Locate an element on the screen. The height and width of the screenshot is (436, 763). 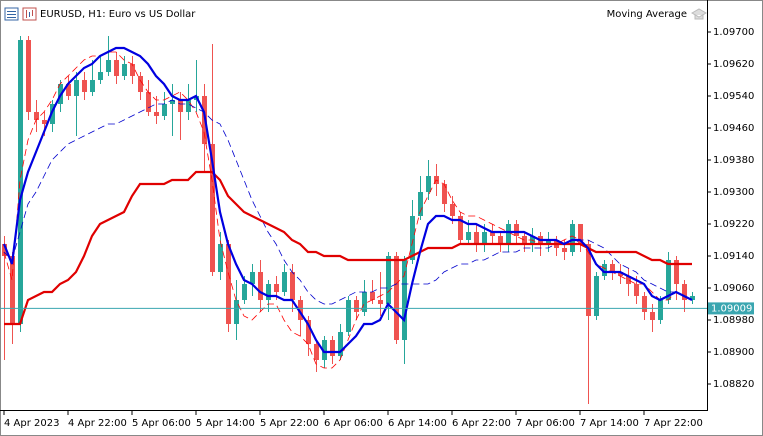
indicator-icon is located at coordinates (699, 14).